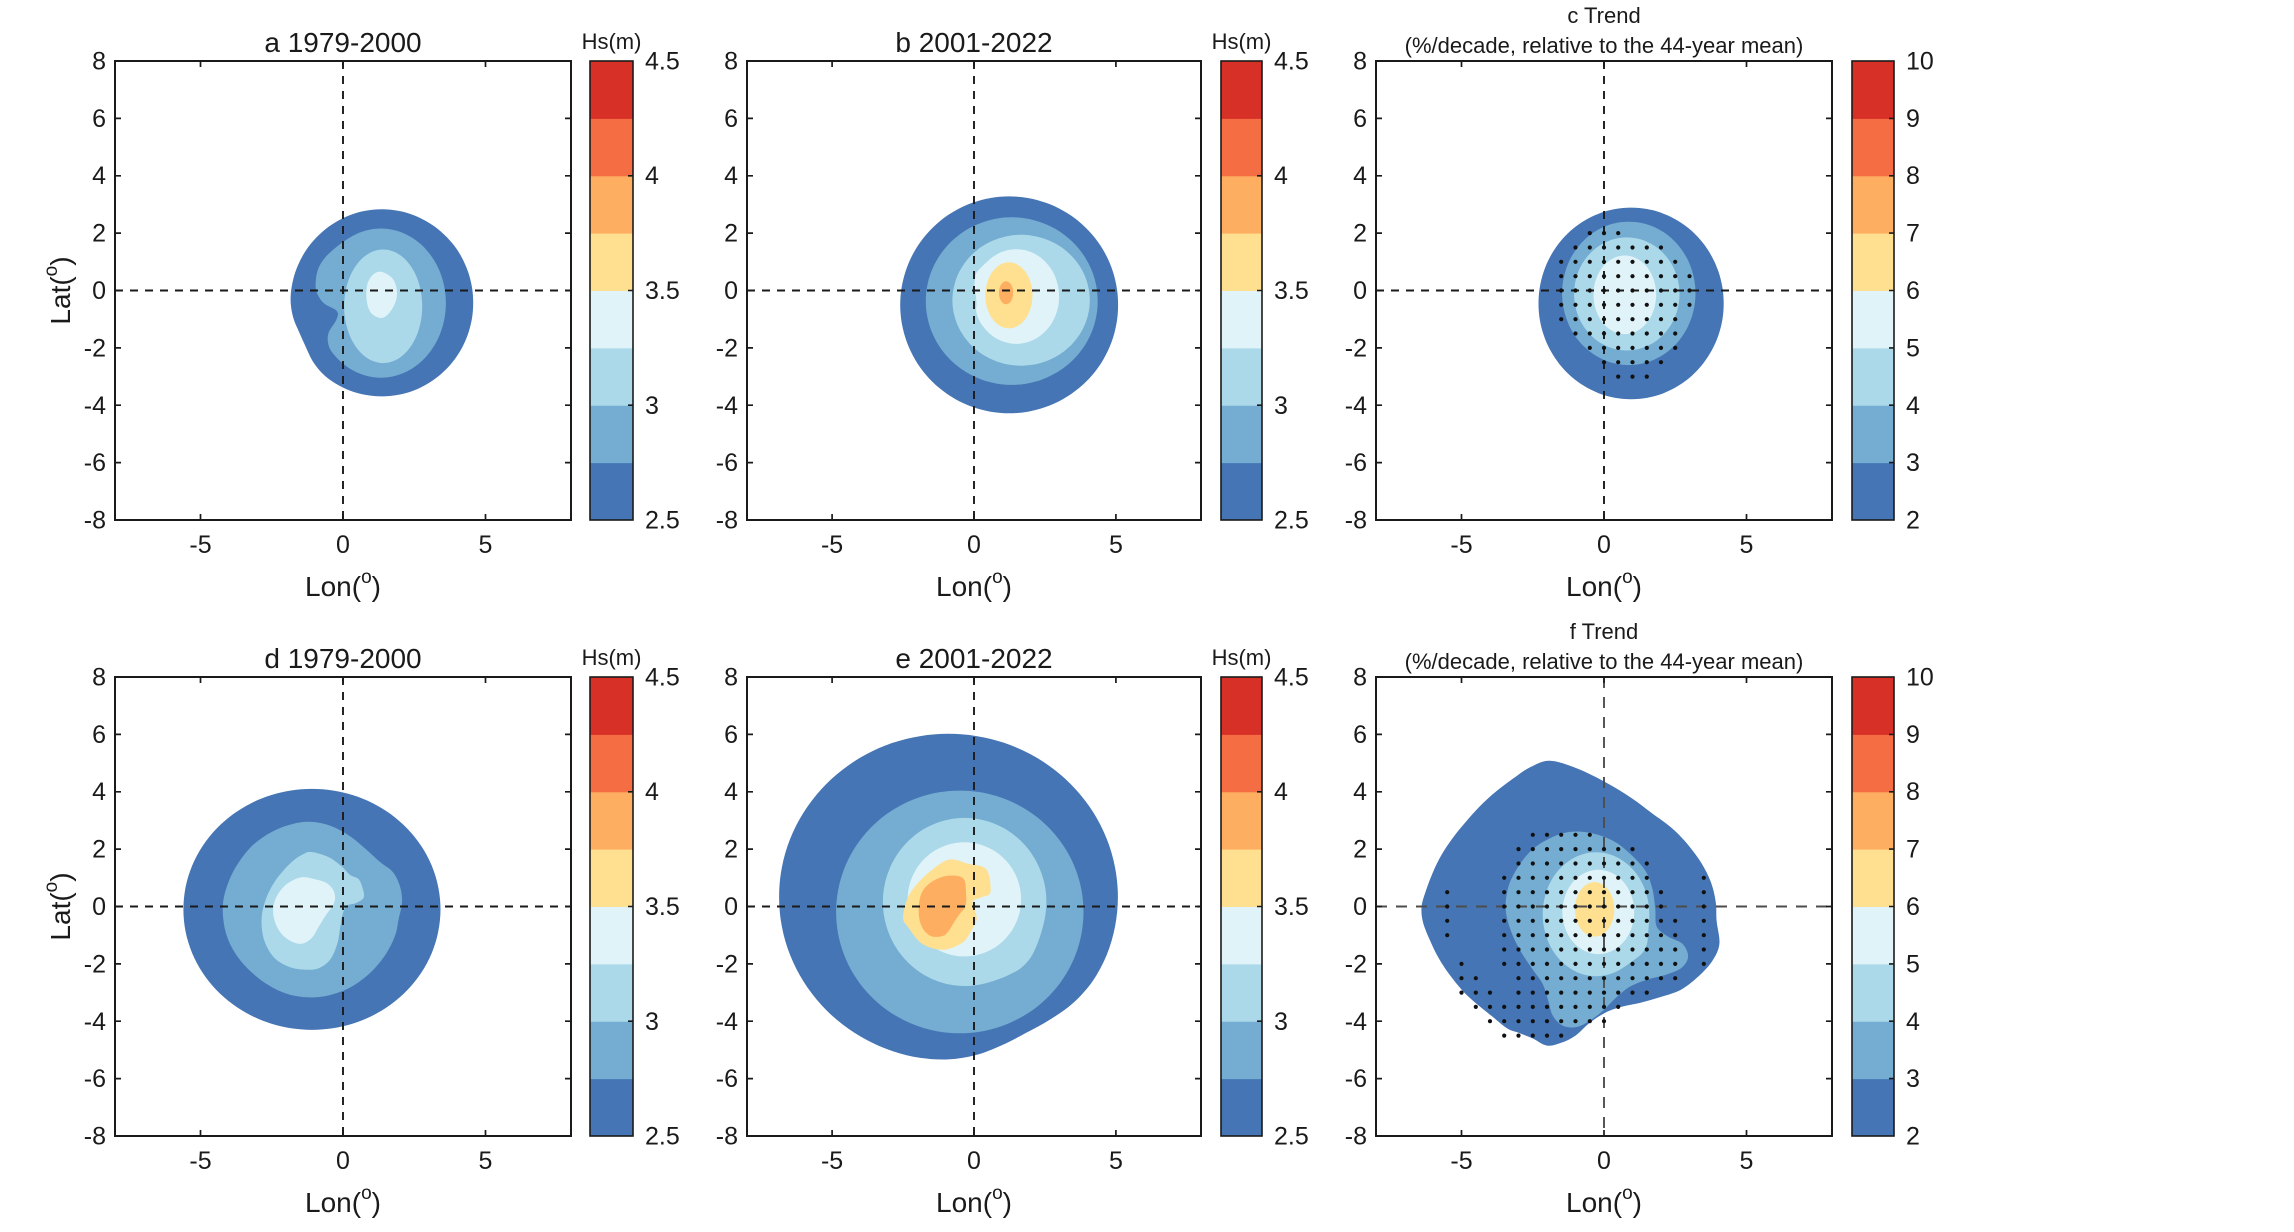  Describe the element at coordinates (973, 658) in the screenshot. I see `svg-text: e 2001-2022` at that location.